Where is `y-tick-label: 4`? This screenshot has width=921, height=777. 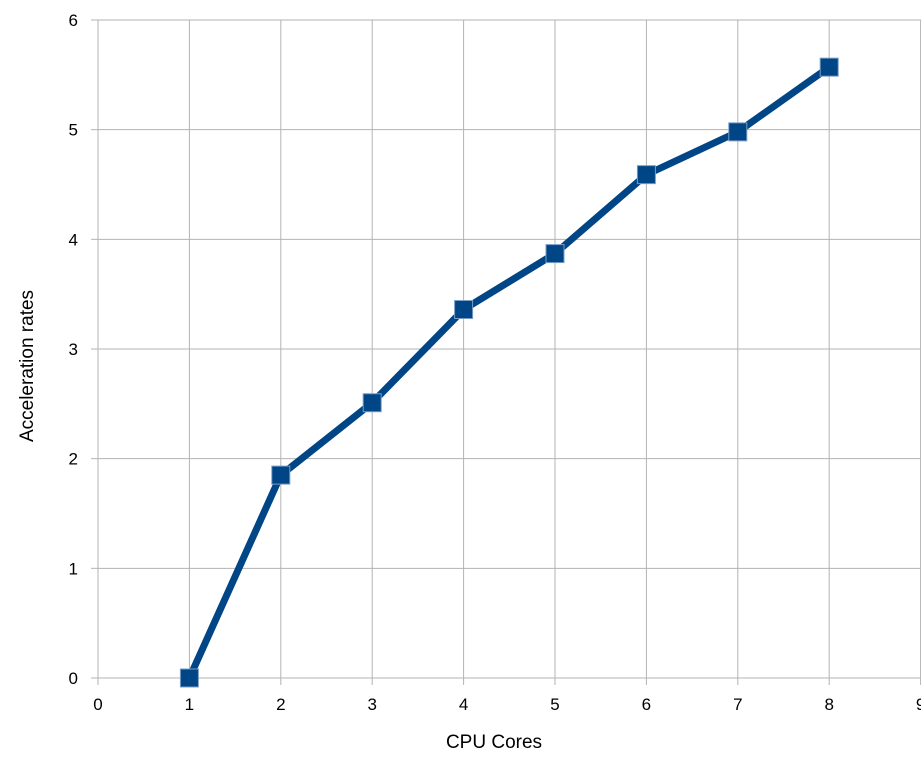 y-tick-label: 4 is located at coordinates (73, 239).